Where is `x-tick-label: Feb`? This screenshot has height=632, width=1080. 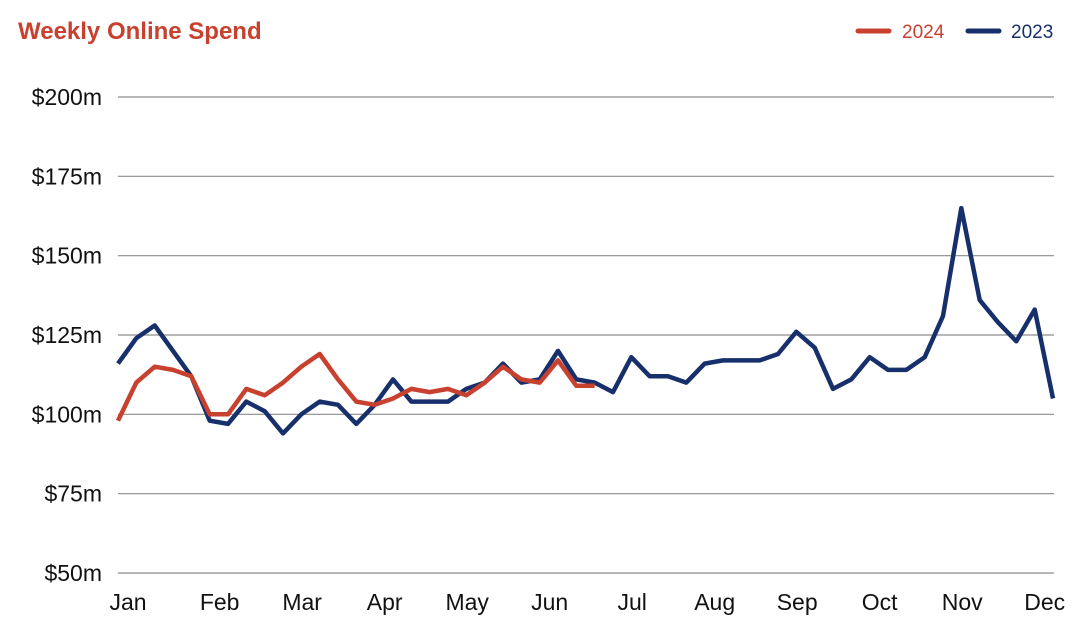 x-tick-label: Feb is located at coordinates (220, 602).